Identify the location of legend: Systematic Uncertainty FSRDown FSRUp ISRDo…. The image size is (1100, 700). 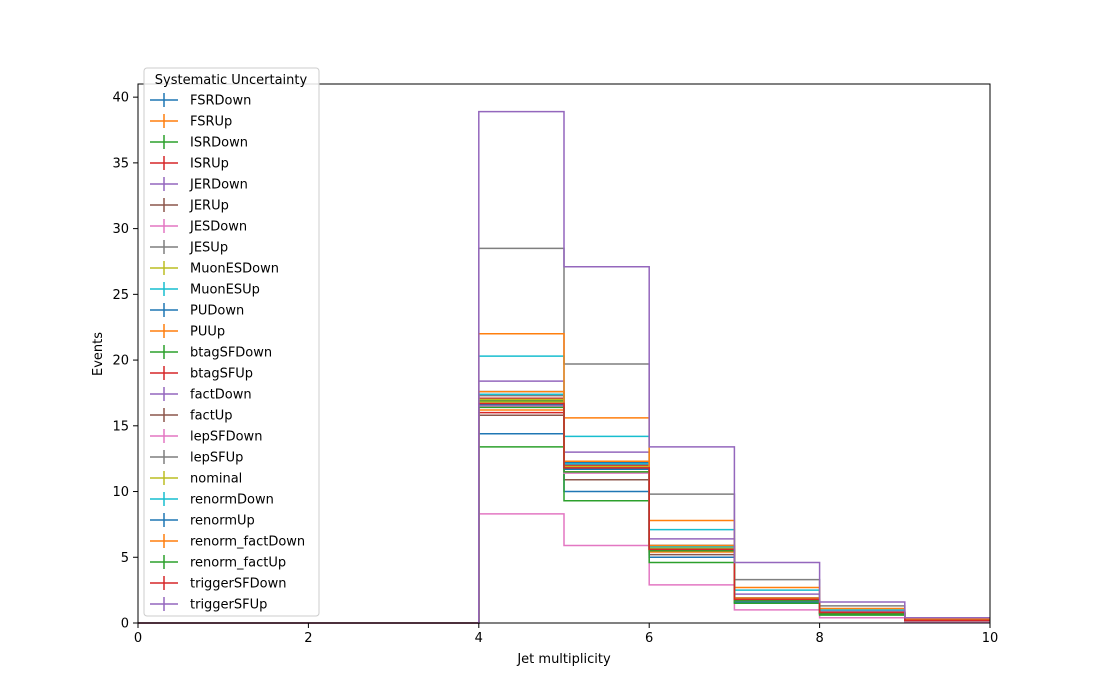
(231, 342).